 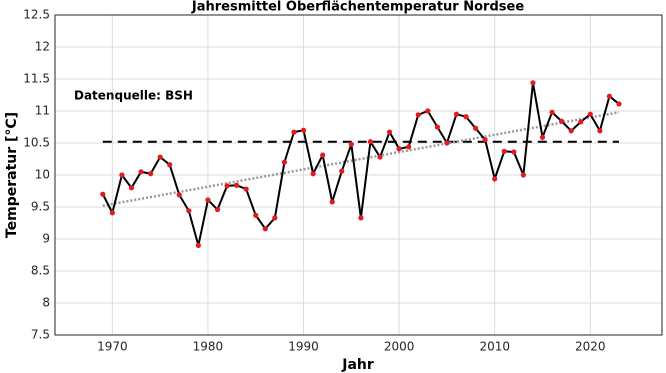 I want to click on y-tick-label: 8.5, so click(x=40, y=271).